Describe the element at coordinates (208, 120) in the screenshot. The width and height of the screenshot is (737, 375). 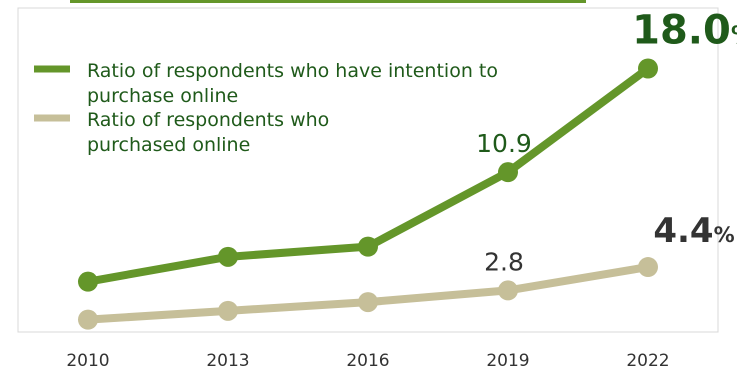
I see `legend-label-2-line-1: Ratio of respondents who` at that location.